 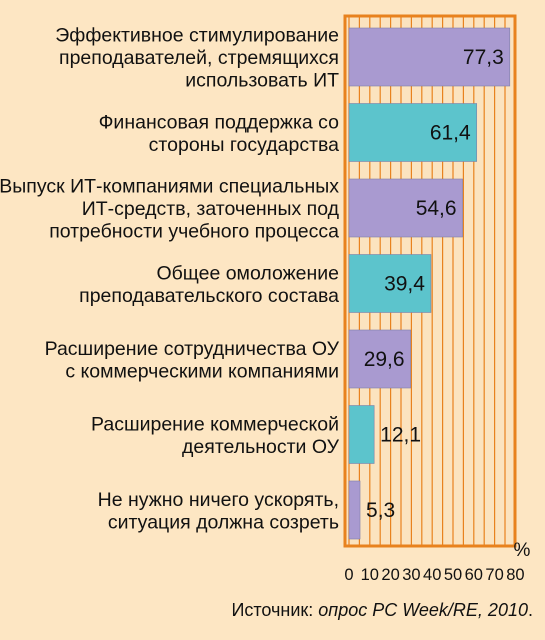 I want to click on category-label-line: преподавателей, стремящихся, so click(x=199, y=58).